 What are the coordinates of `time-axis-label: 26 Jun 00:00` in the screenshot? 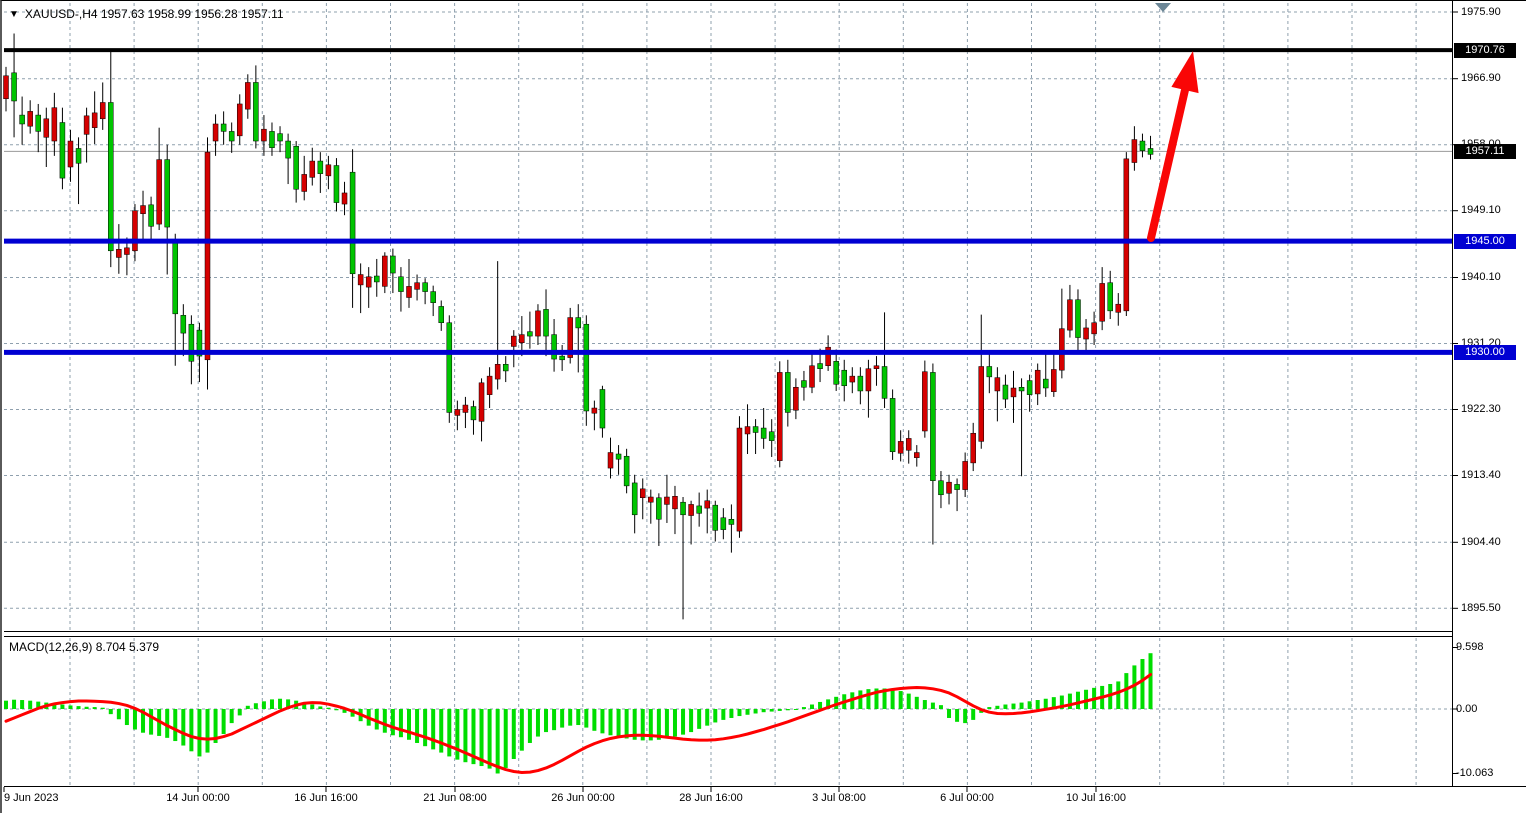 It's located at (583, 798).